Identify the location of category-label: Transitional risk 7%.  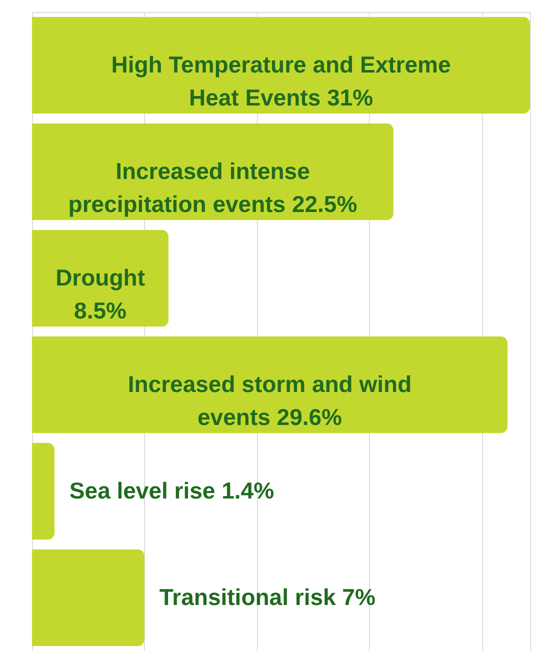
(267, 597).